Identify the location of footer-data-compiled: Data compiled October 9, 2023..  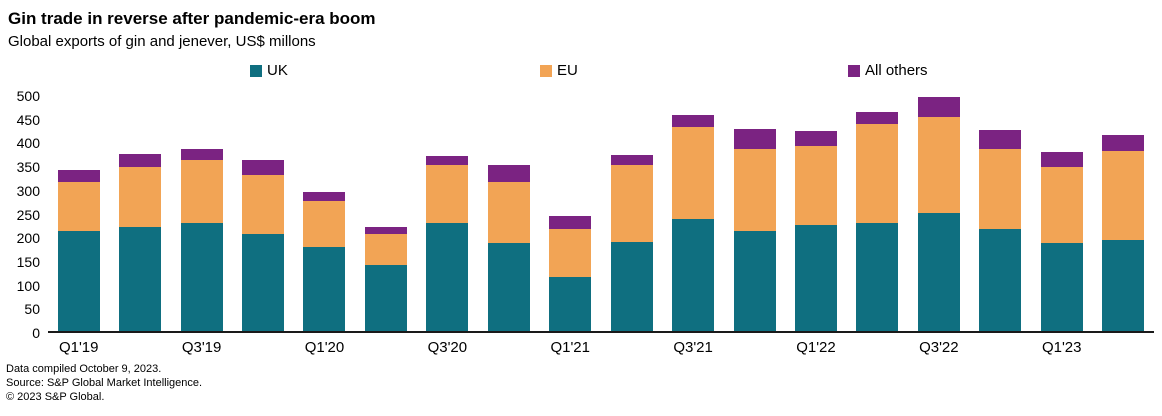
(84, 369).